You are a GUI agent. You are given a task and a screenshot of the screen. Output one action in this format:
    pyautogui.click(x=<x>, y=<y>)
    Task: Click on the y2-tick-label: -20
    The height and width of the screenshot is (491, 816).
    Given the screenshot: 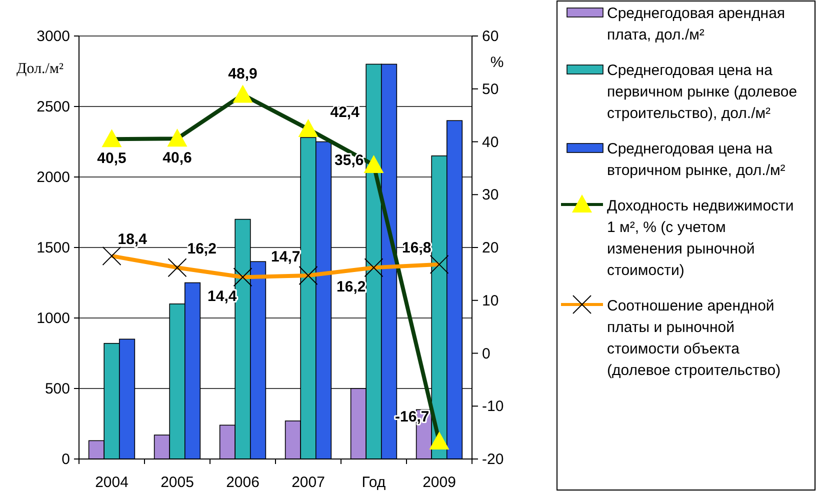 What is the action you would take?
    pyautogui.click(x=493, y=459)
    